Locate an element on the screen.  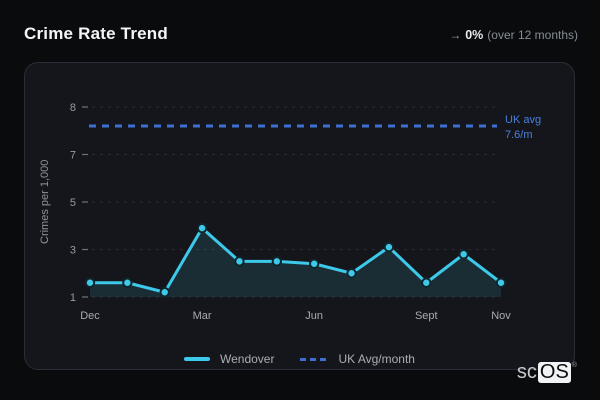
logo-highlight: OS is located at coordinates (554, 372).